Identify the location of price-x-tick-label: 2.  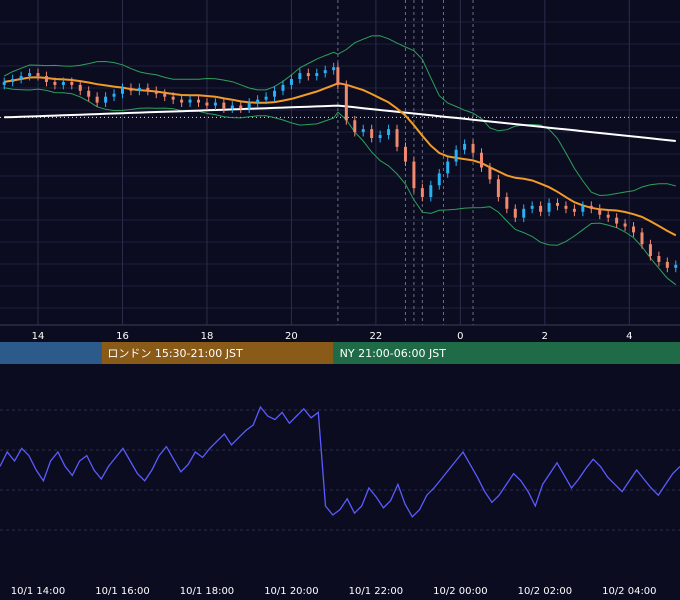
(545, 336).